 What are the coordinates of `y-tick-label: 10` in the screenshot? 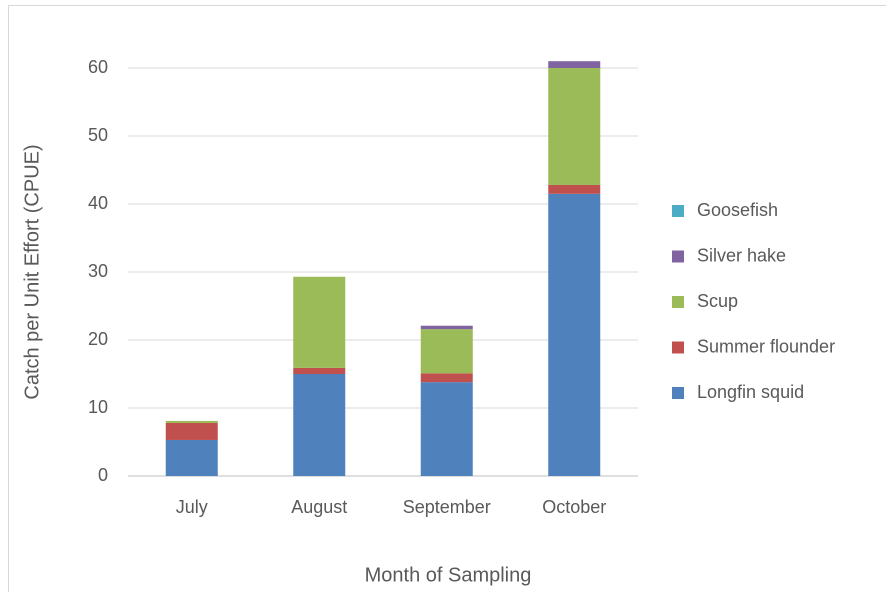 It's located at (98, 407).